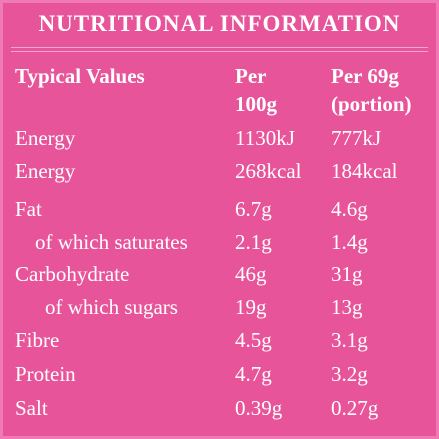 This screenshot has width=439, height=439. What do you see at coordinates (251, 307) in the screenshot?
I see `value: 19g` at bounding box center [251, 307].